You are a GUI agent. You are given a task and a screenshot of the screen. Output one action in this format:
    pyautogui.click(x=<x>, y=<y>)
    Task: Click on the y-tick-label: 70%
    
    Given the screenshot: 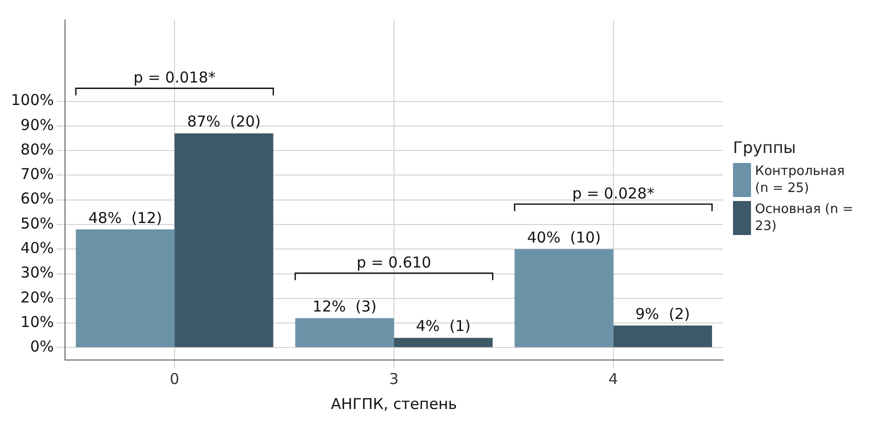 What is the action you would take?
    pyautogui.click(x=37, y=174)
    